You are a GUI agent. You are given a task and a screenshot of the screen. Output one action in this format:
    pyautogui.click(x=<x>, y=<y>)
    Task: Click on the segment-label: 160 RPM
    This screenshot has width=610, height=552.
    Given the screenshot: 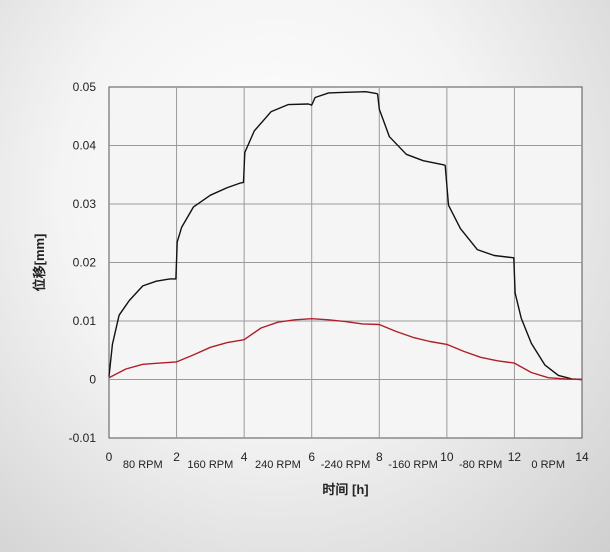 What is the action you would take?
    pyautogui.click(x=210, y=465)
    